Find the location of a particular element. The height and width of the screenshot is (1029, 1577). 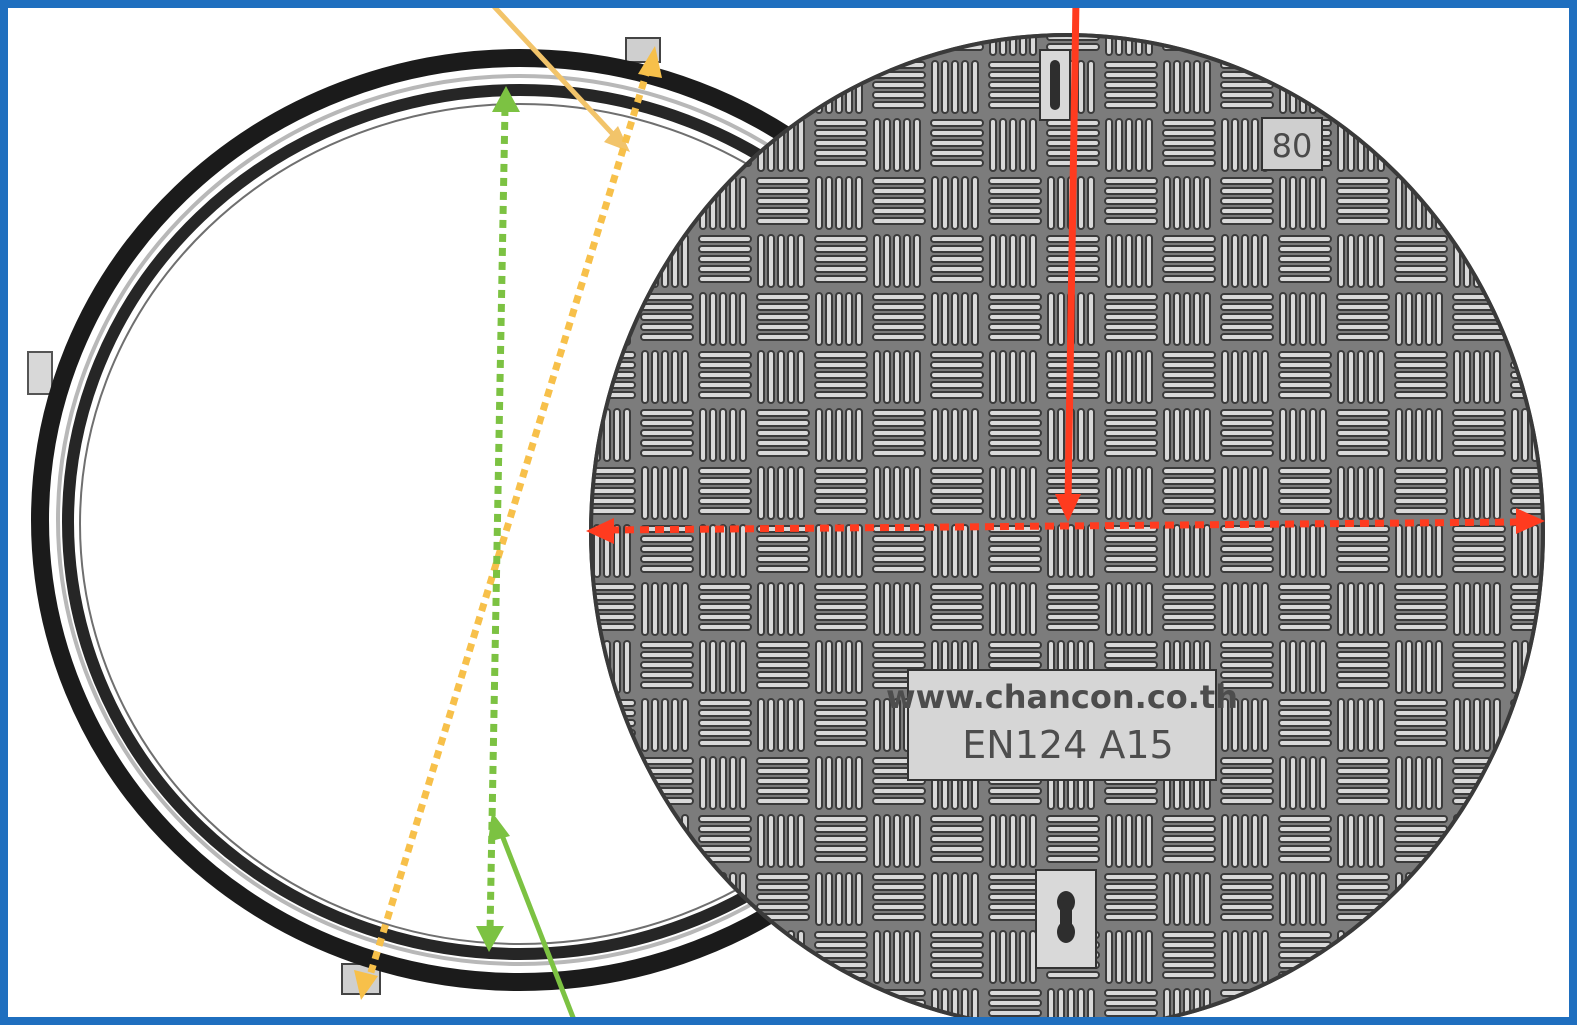

red-leader-line is located at coordinates (1068, 261).